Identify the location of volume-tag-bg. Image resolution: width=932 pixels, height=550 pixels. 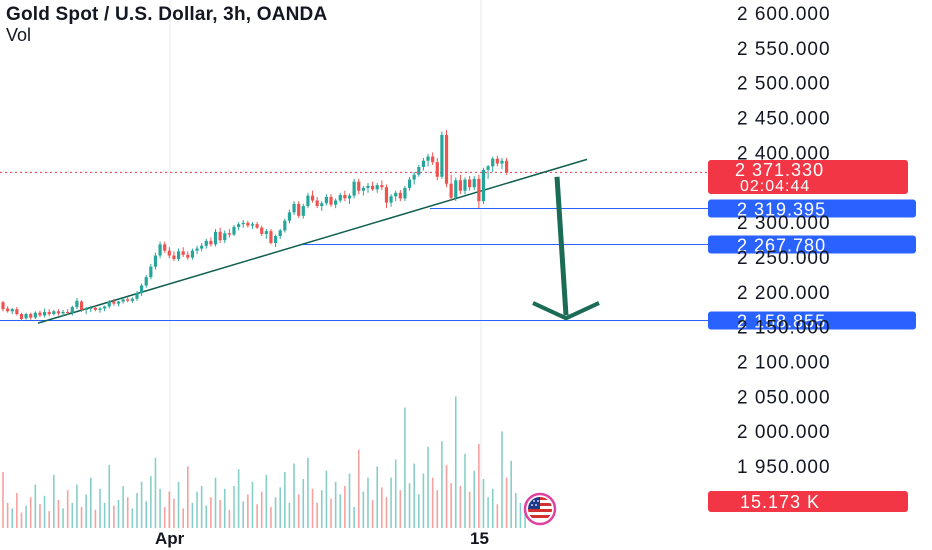
(808, 501).